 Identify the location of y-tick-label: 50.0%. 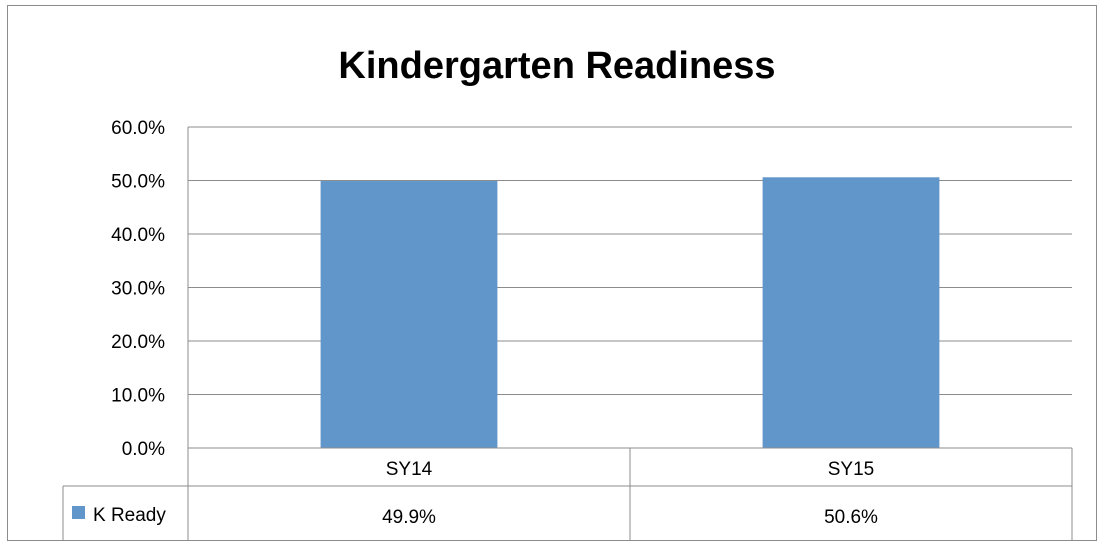
(138, 182).